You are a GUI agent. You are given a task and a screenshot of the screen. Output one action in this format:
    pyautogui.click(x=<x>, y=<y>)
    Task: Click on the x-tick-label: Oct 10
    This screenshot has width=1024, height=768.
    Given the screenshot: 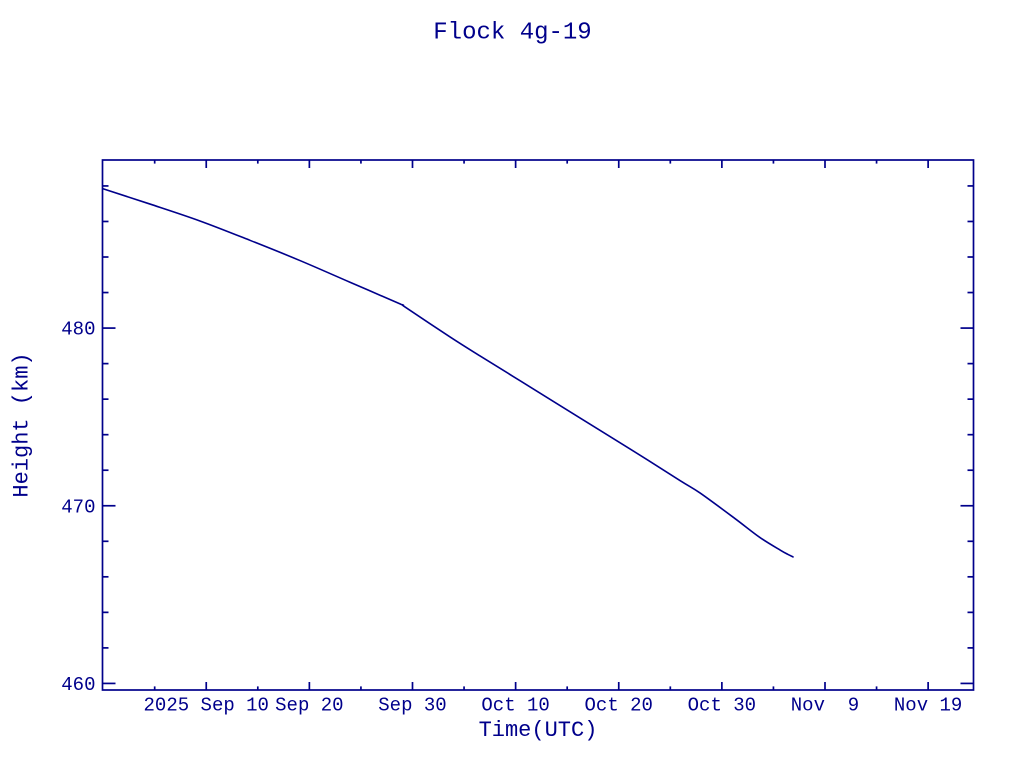 What is the action you would take?
    pyautogui.click(x=515, y=706)
    